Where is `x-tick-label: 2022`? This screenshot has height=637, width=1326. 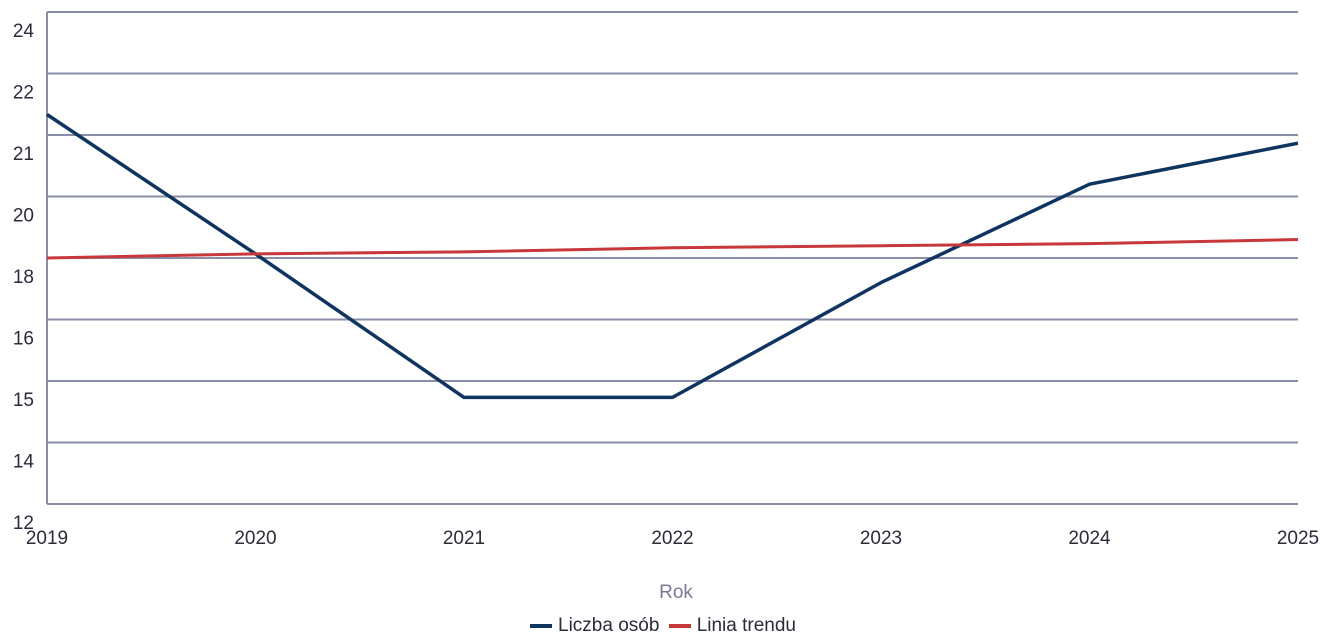 x-tick-label: 2022 is located at coordinates (672, 538).